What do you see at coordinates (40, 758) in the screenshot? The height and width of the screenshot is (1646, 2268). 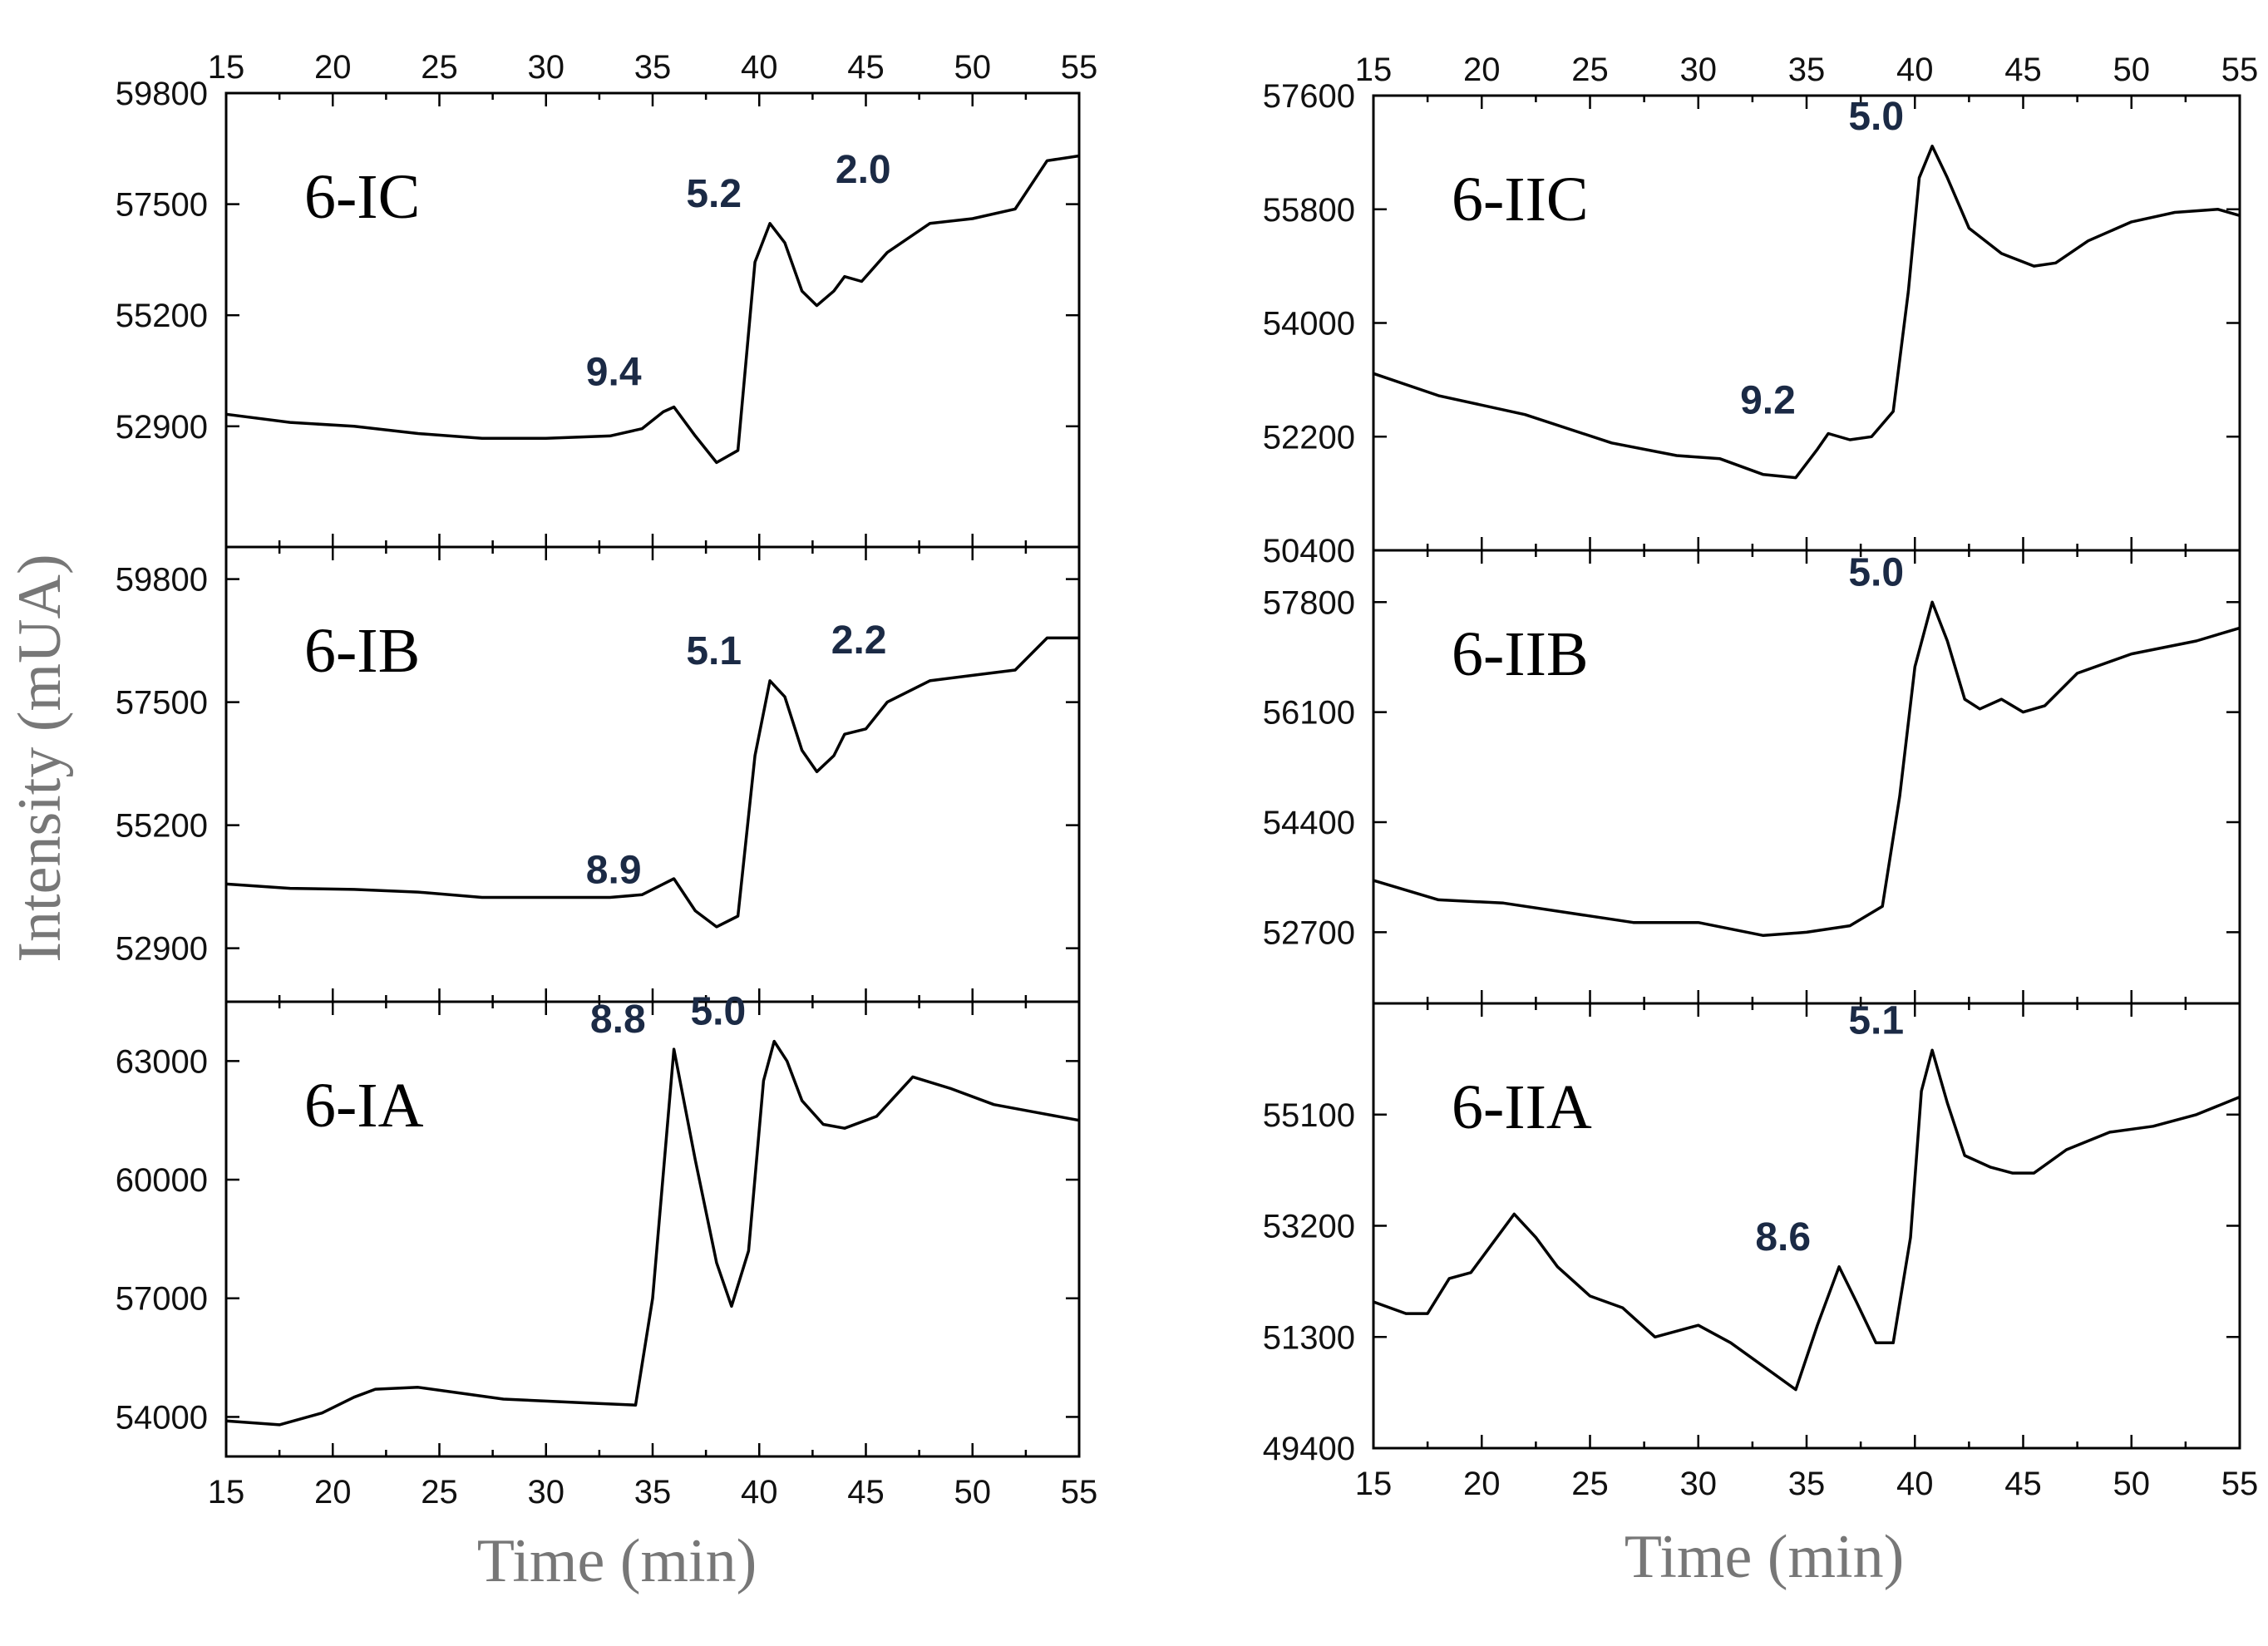 I see `y-axis-title: Intensity (mUA)` at bounding box center [40, 758].